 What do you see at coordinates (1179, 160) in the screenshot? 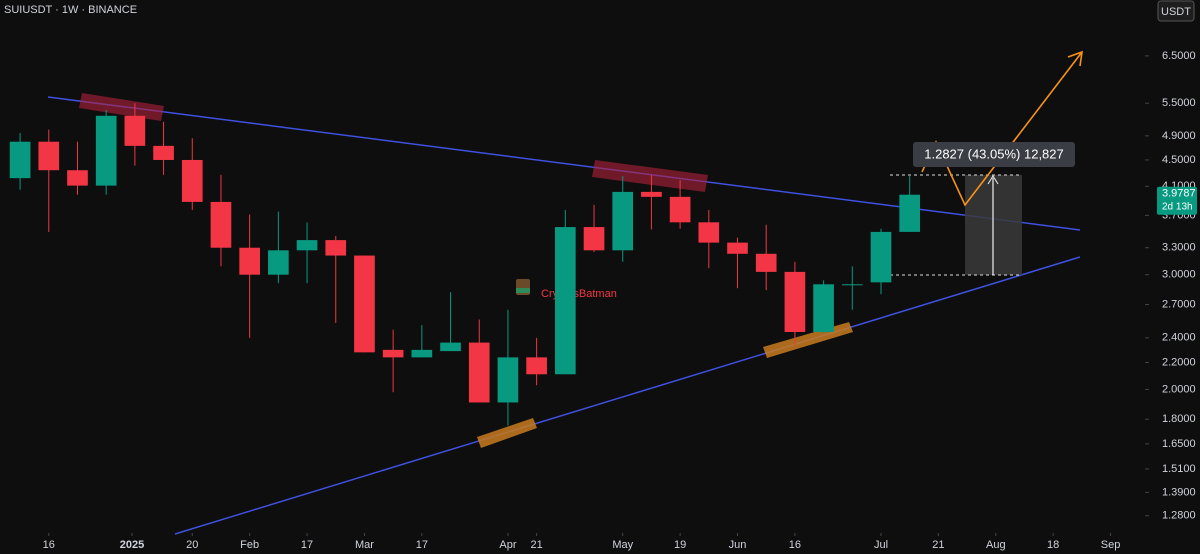
I see `y-tick-label: 4.5000` at bounding box center [1179, 160].